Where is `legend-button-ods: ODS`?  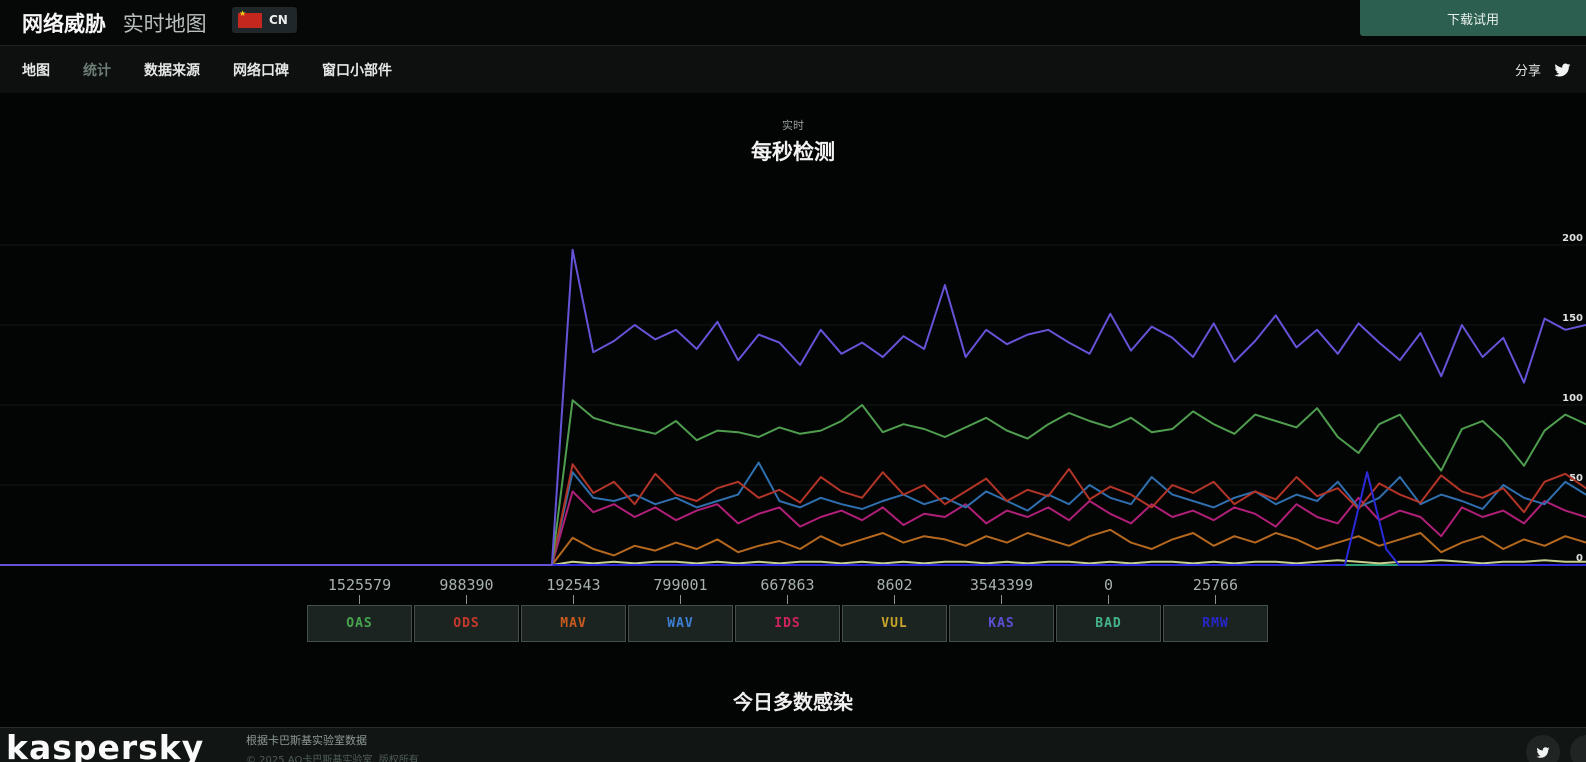 legend-button-ods: ODS is located at coordinates (466, 623).